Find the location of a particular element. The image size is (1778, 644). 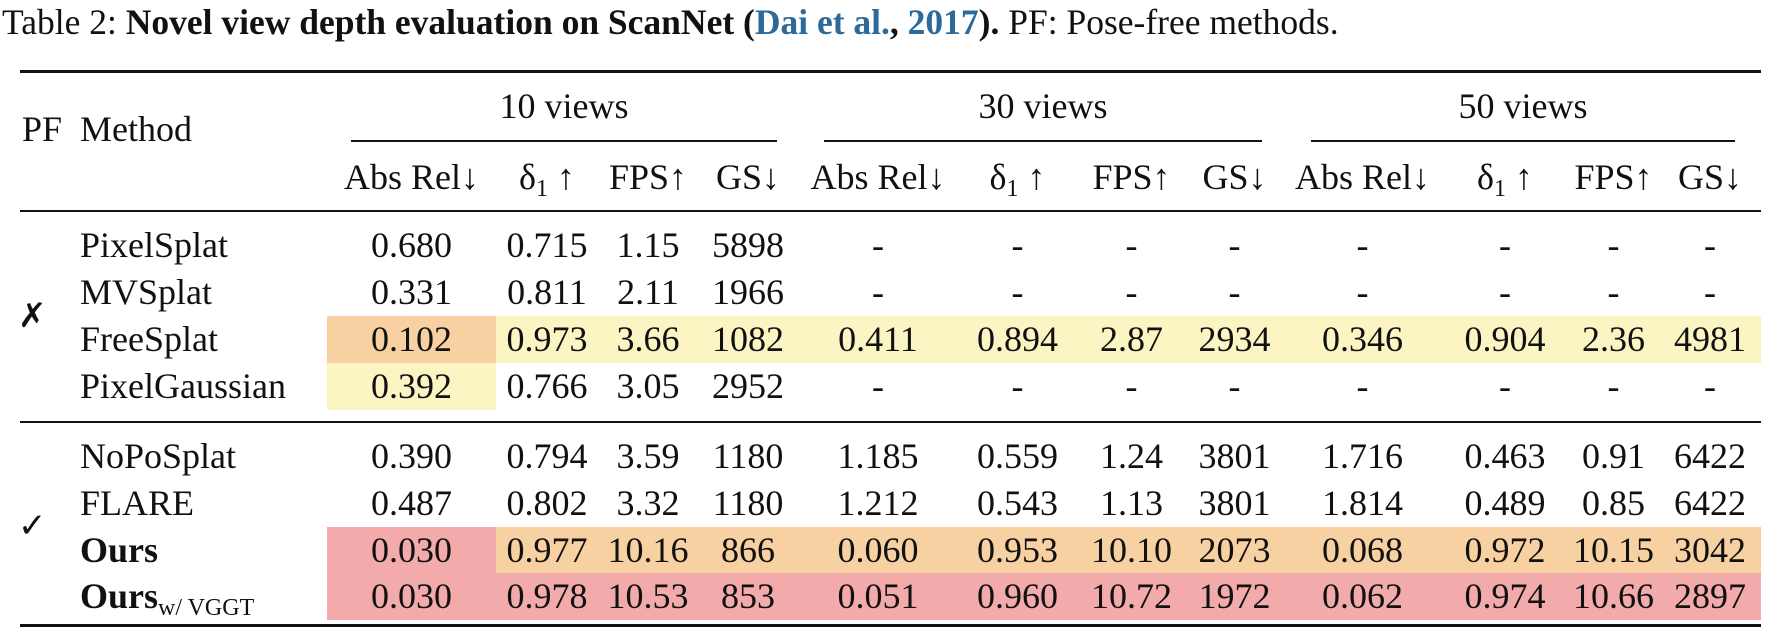

table-cell: 0.85 is located at coordinates (1613, 502).